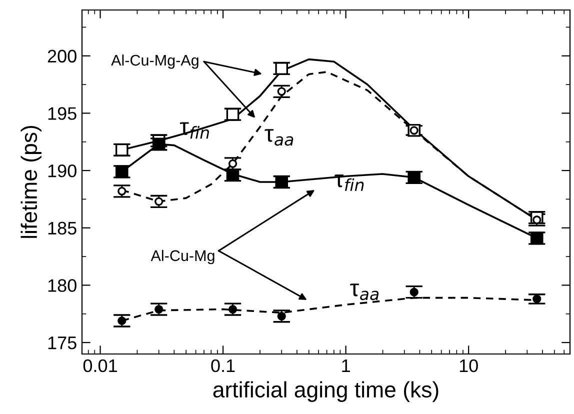 Image resolution: width=574 pixels, height=414 pixels. Describe the element at coordinates (62, 56) in the screenshot. I see `y-tick-label: 200` at that location.